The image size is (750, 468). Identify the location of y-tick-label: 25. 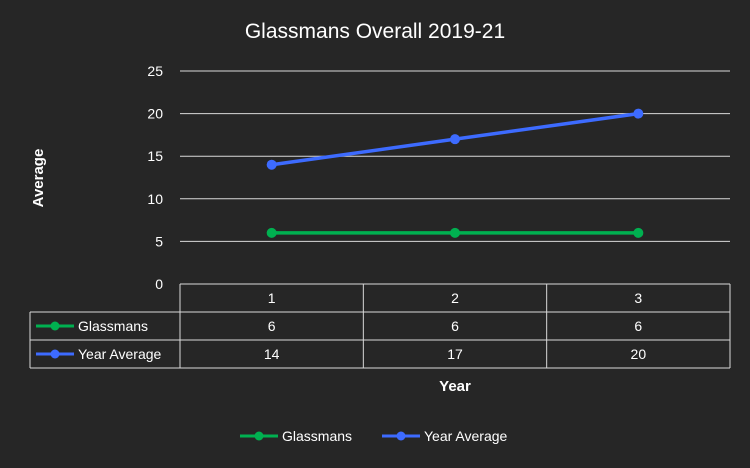
(155, 71).